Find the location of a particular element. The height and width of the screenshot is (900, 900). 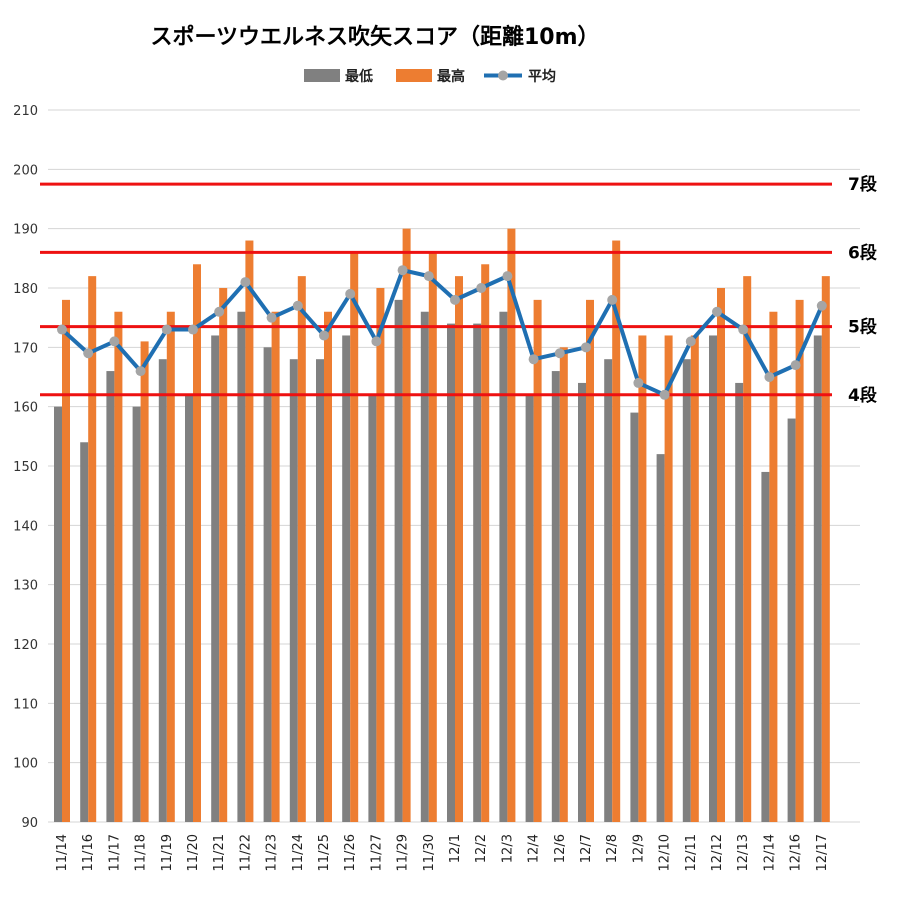

y-tick-label: 160 is located at coordinates (25, 408).